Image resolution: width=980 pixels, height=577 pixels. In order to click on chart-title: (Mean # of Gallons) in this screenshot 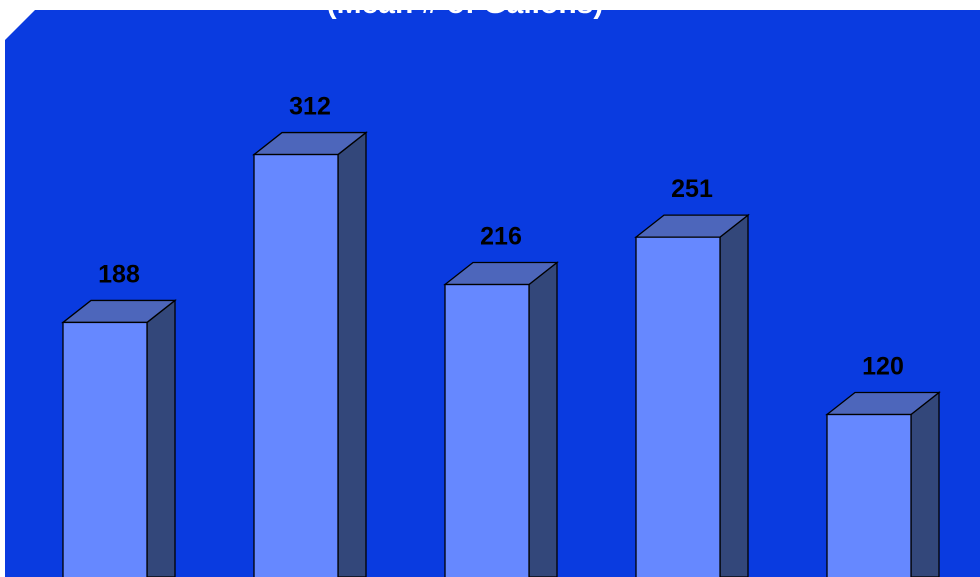, I will do `click(465, 10)`.